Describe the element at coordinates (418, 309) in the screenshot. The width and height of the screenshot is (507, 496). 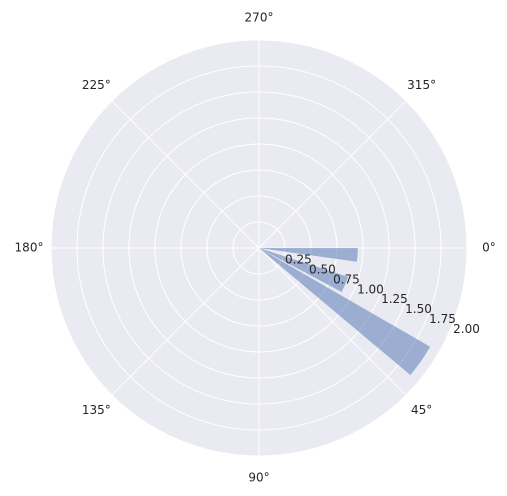
I see `radial-tick-label: 1.50` at that location.